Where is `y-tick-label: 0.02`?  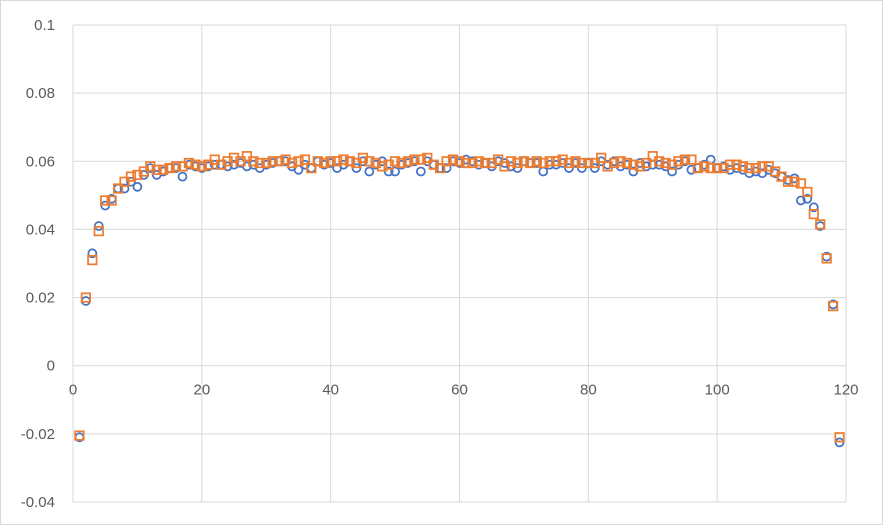 y-tick-label: 0.02 is located at coordinates (40, 298).